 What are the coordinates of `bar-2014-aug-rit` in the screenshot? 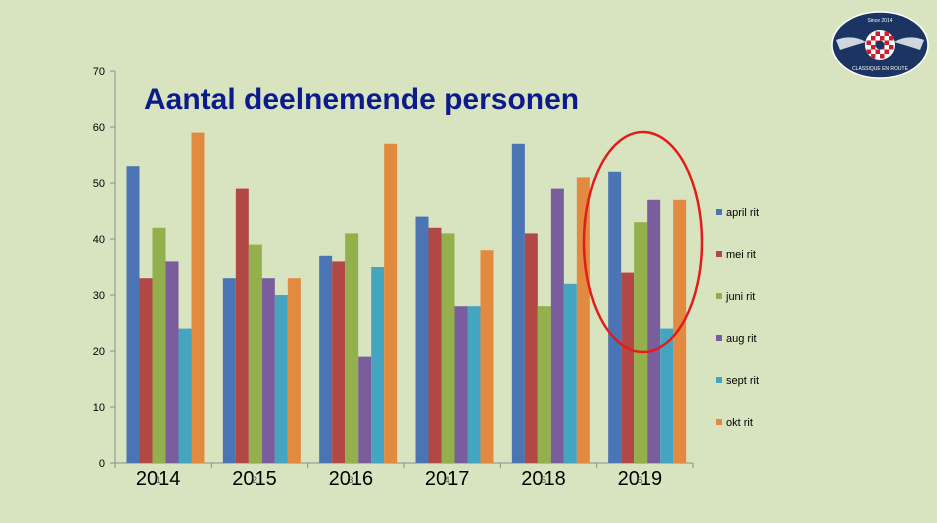 It's located at (172, 362).